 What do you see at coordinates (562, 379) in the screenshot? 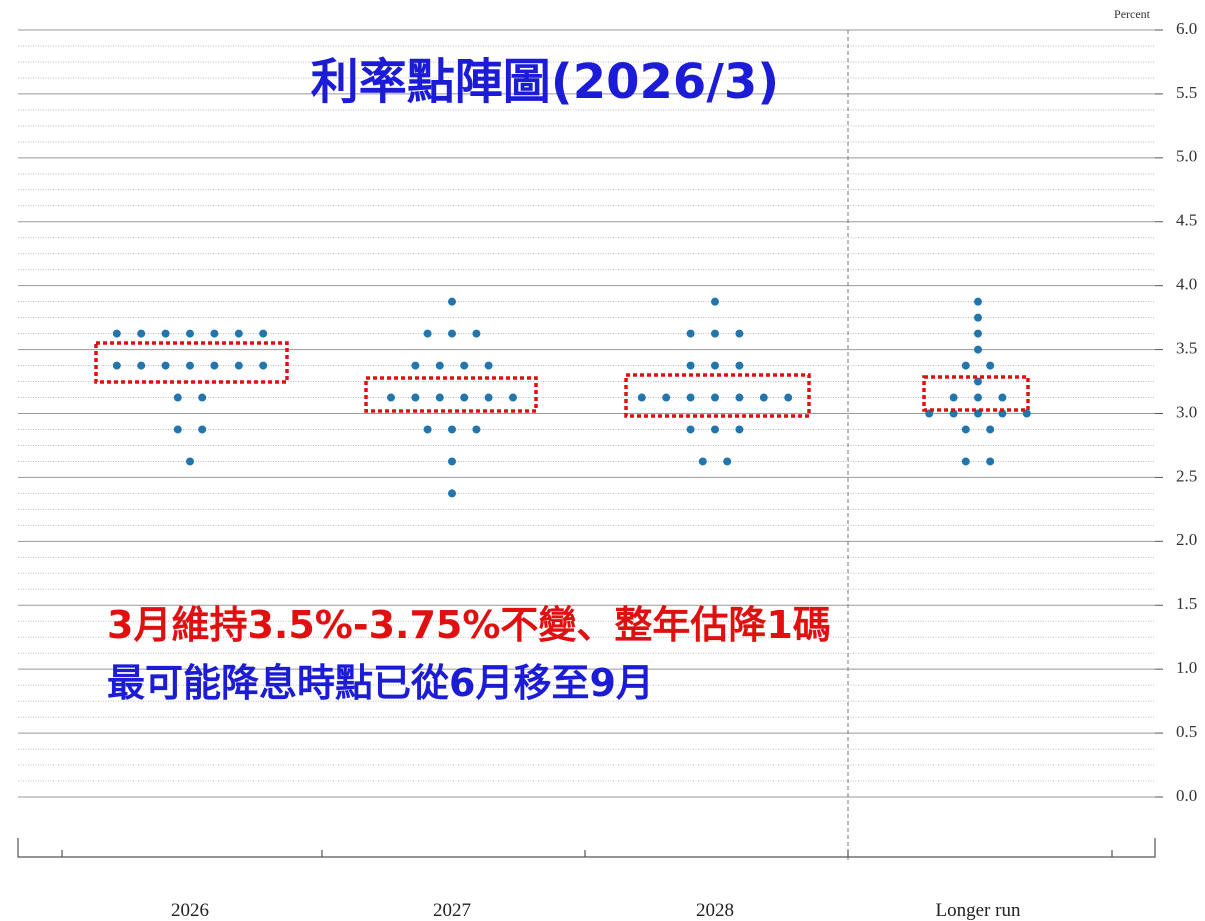
I see `highlight-boxes` at bounding box center [562, 379].